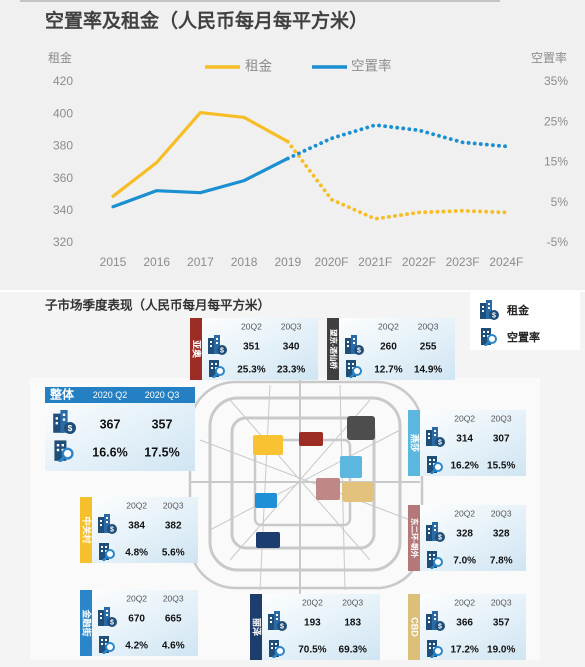  What do you see at coordinates (312, 650) in the screenshot?
I see `vacancy-value: 70.5%` at bounding box center [312, 650].